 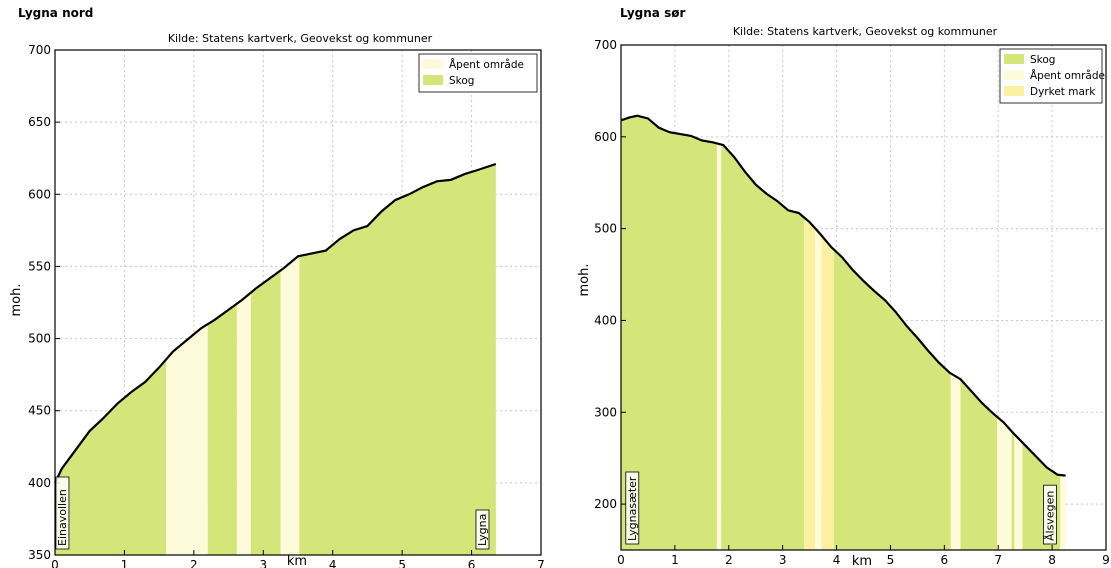 What do you see at coordinates (1106, 560) in the screenshot?
I see `x-tick-label: 9` at bounding box center [1106, 560].